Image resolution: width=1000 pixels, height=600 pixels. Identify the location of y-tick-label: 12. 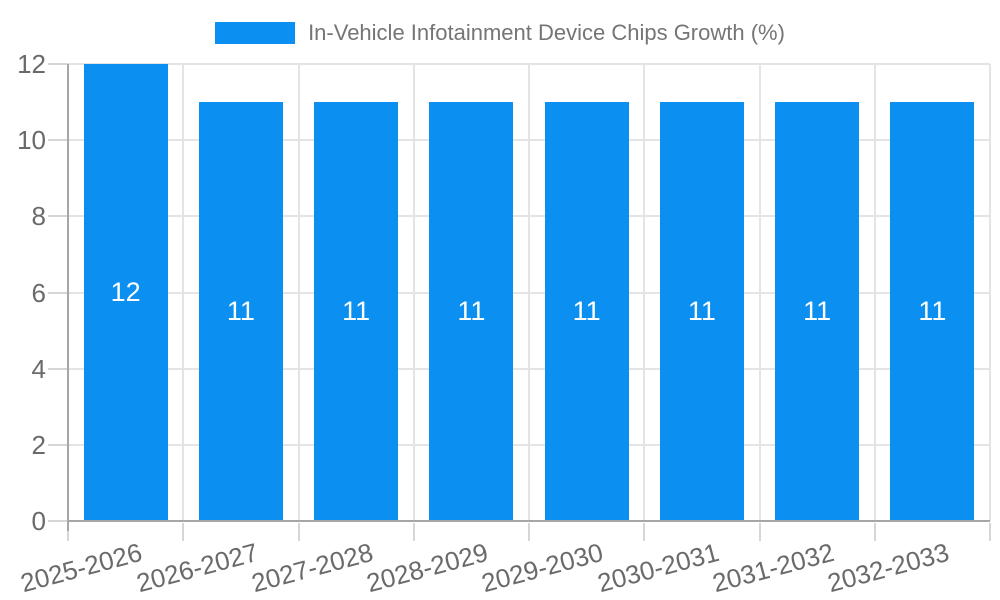
(31, 64).